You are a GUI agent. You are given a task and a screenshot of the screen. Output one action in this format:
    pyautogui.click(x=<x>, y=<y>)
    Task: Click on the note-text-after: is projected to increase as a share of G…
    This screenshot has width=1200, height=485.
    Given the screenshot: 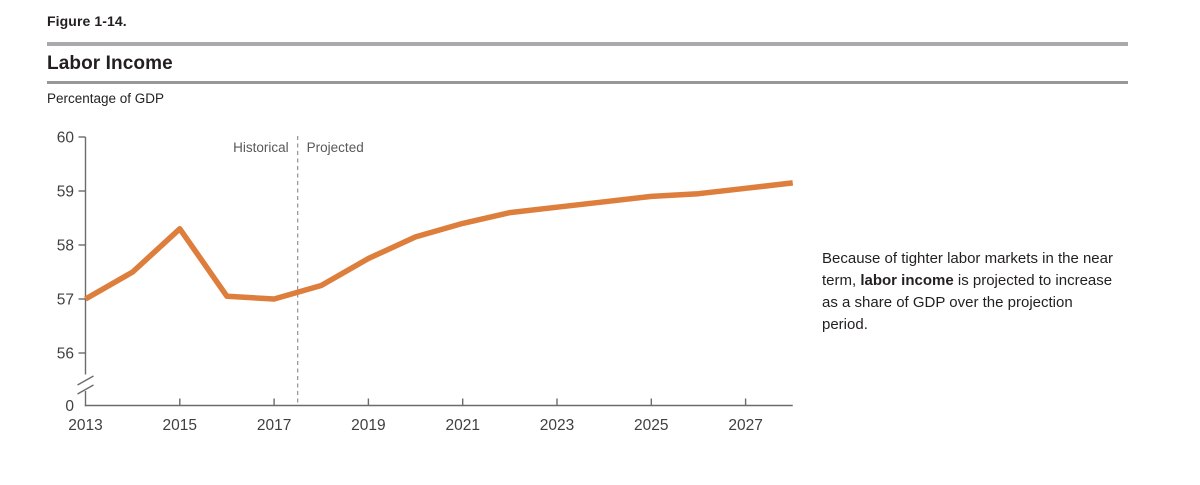 What is the action you would take?
    pyautogui.click(x=967, y=302)
    